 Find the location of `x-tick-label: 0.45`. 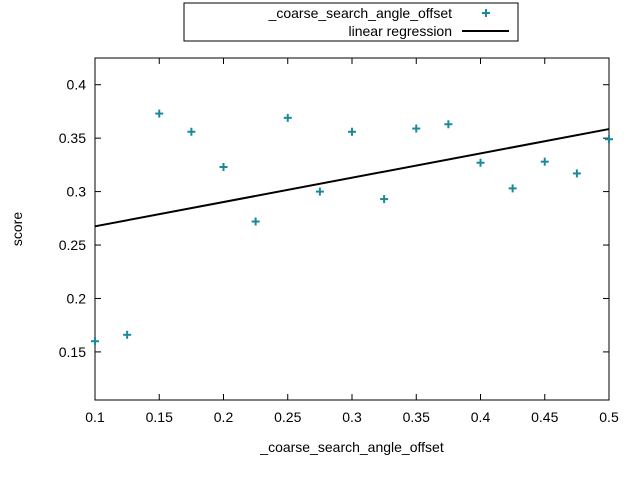

x-tick-label: 0.45 is located at coordinates (544, 417).